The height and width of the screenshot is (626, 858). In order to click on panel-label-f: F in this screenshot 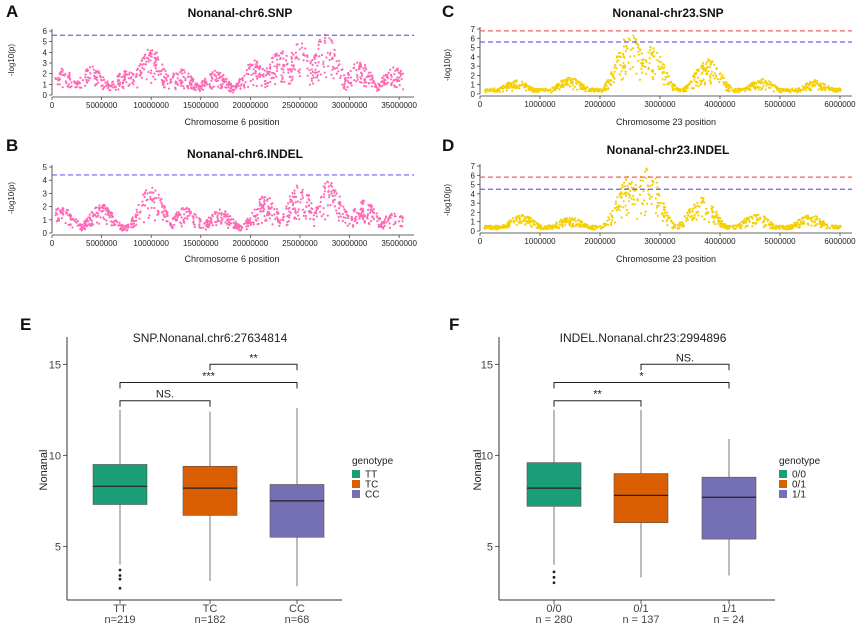, I will do `click(454, 324)`.